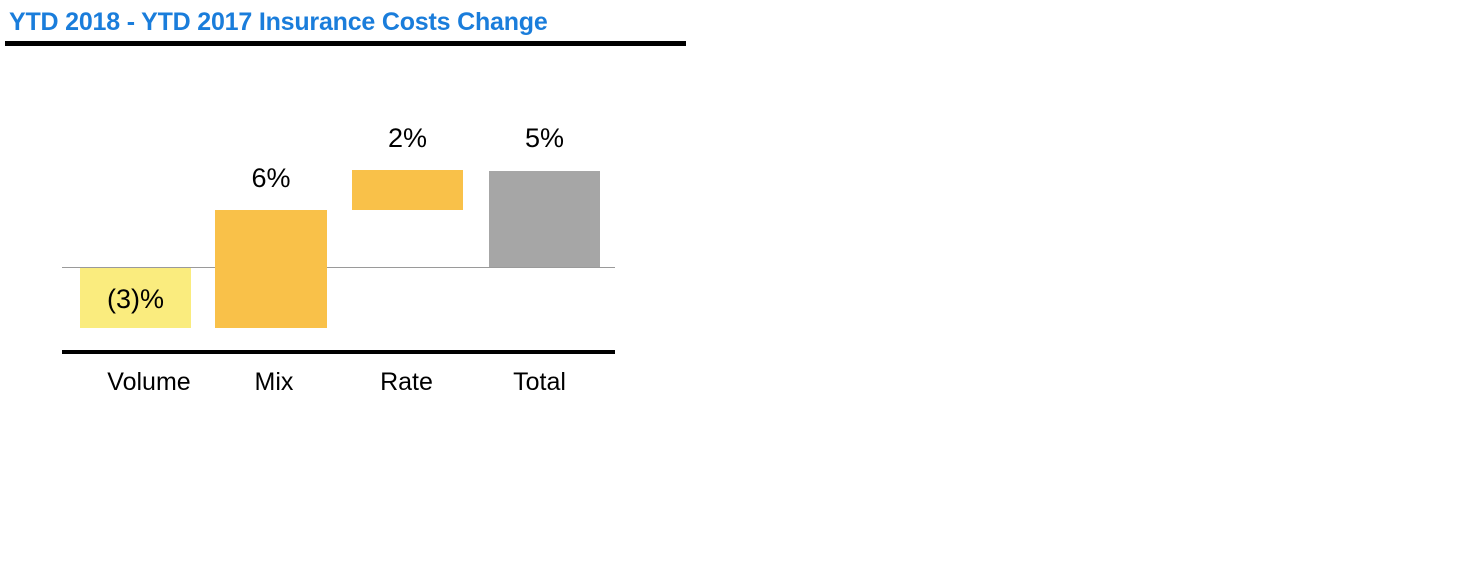 The width and height of the screenshot is (1472, 571). What do you see at coordinates (407, 190) in the screenshot?
I see `bar-rate` at bounding box center [407, 190].